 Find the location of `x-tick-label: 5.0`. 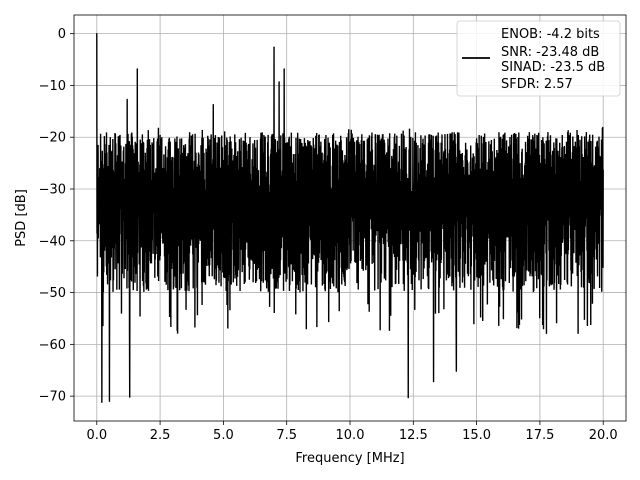

x-tick-label: 5.0 is located at coordinates (223, 435).